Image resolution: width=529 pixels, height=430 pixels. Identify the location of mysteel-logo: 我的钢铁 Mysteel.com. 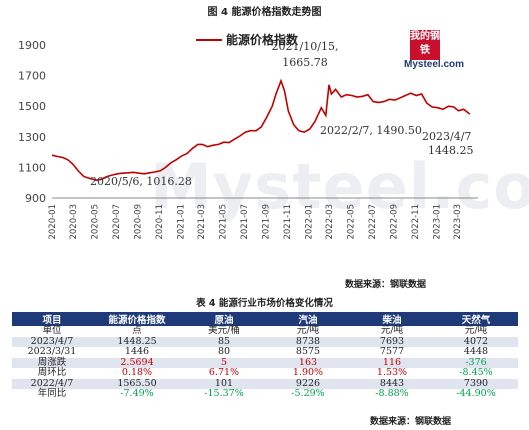
(439, 51).